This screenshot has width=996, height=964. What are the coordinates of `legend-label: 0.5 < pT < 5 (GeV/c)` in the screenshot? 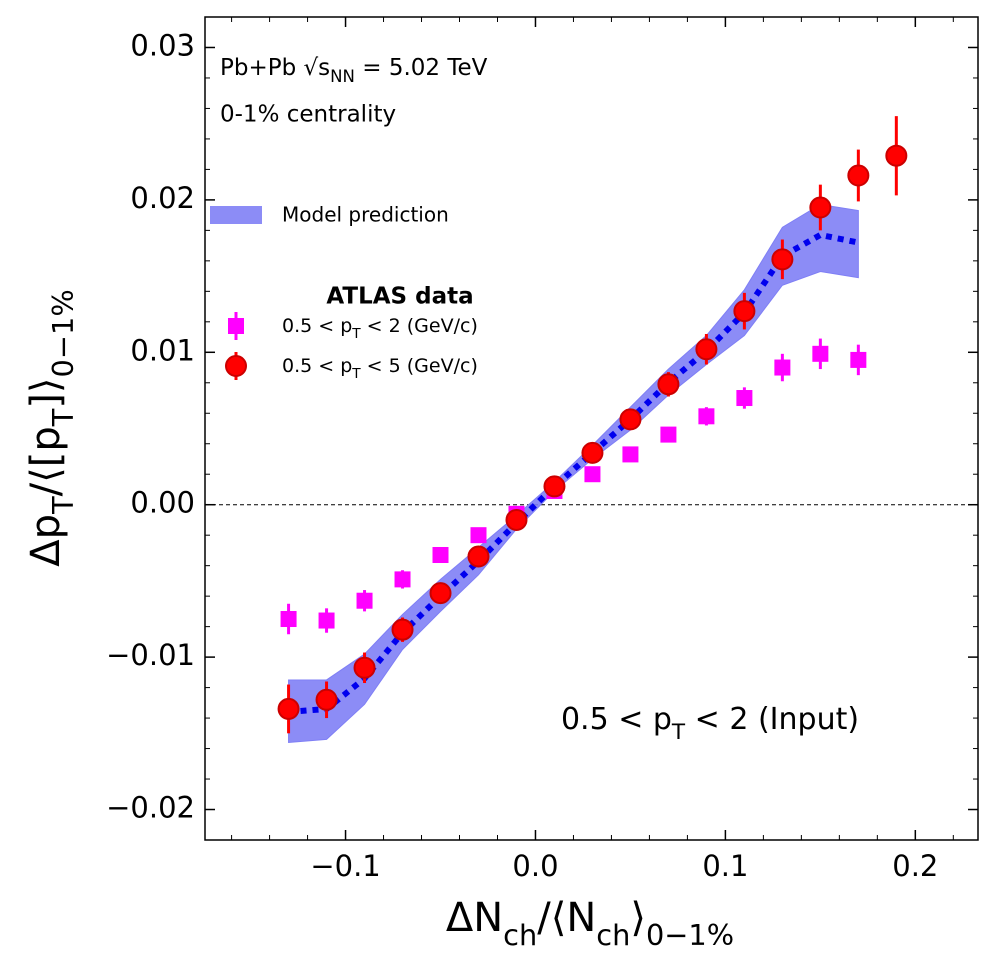 It's located at (380, 369).